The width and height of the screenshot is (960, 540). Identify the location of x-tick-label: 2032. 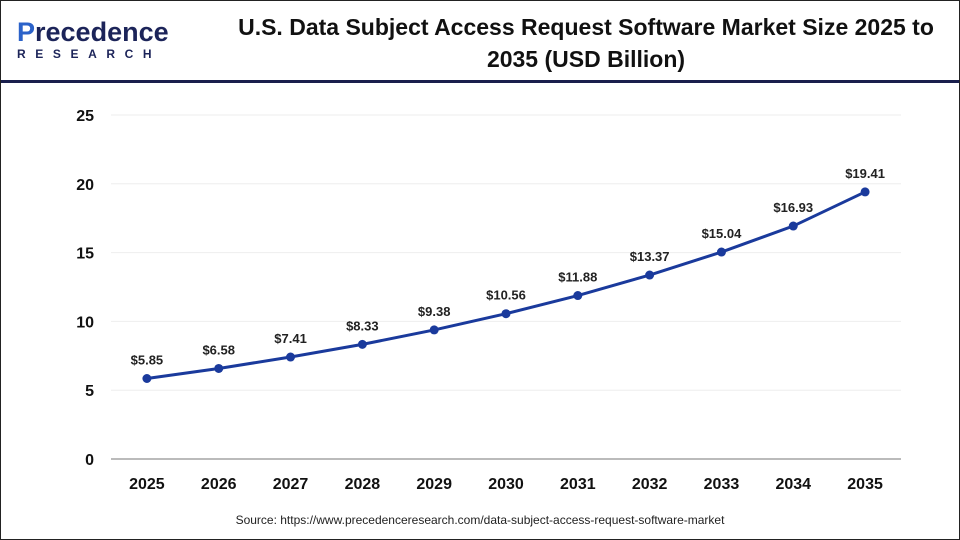
(650, 484).